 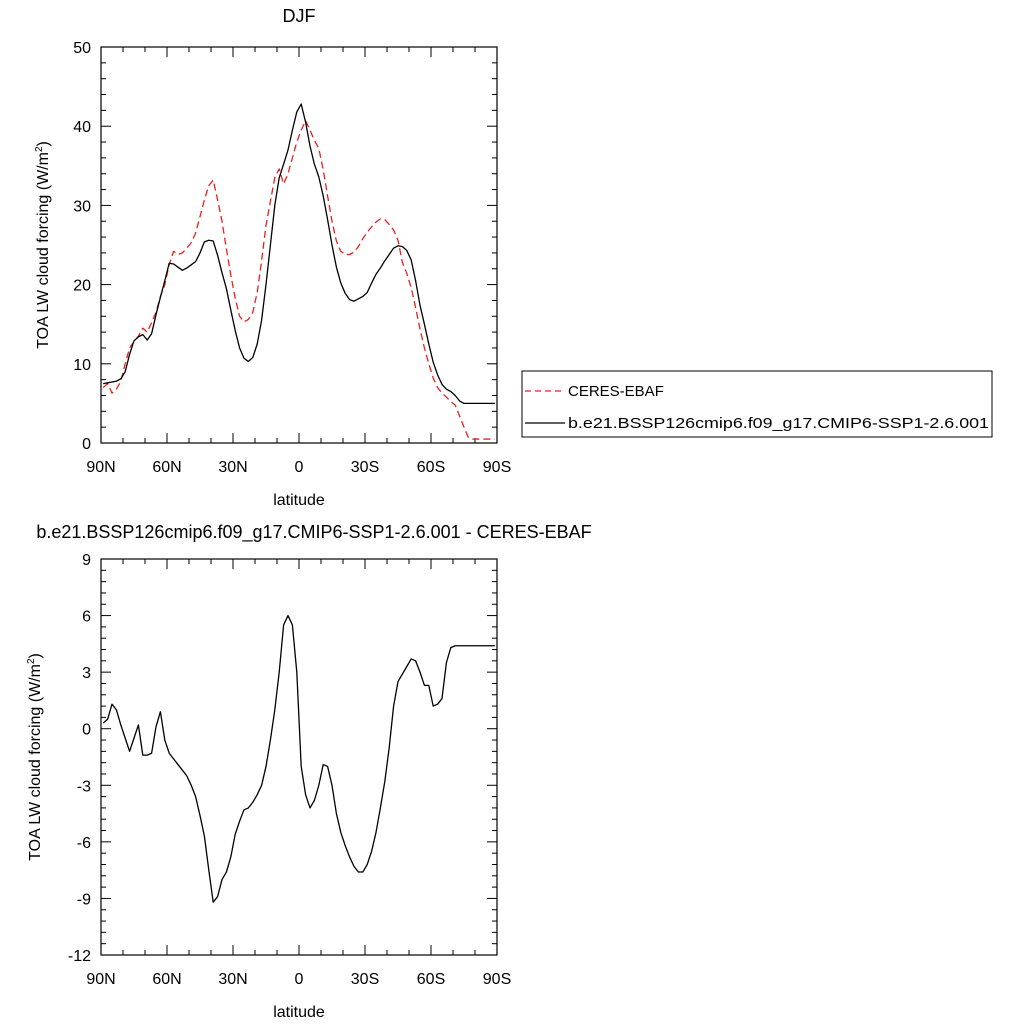 What do you see at coordinates (84, 786) in the screenshot?
I see `y-tick-label: -3` at bounding box center [84, 786].